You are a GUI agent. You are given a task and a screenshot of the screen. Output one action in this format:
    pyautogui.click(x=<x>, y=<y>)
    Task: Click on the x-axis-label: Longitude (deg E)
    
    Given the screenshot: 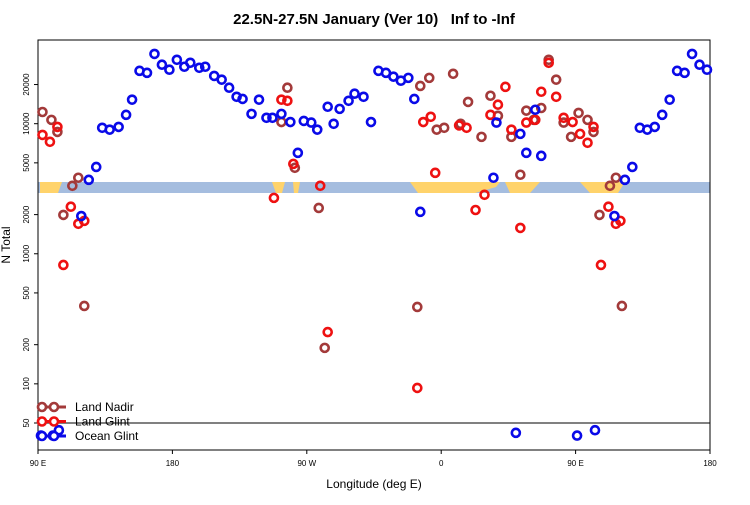 What is the action you would take?
    pyautogui.click(x=373, y=484)
    